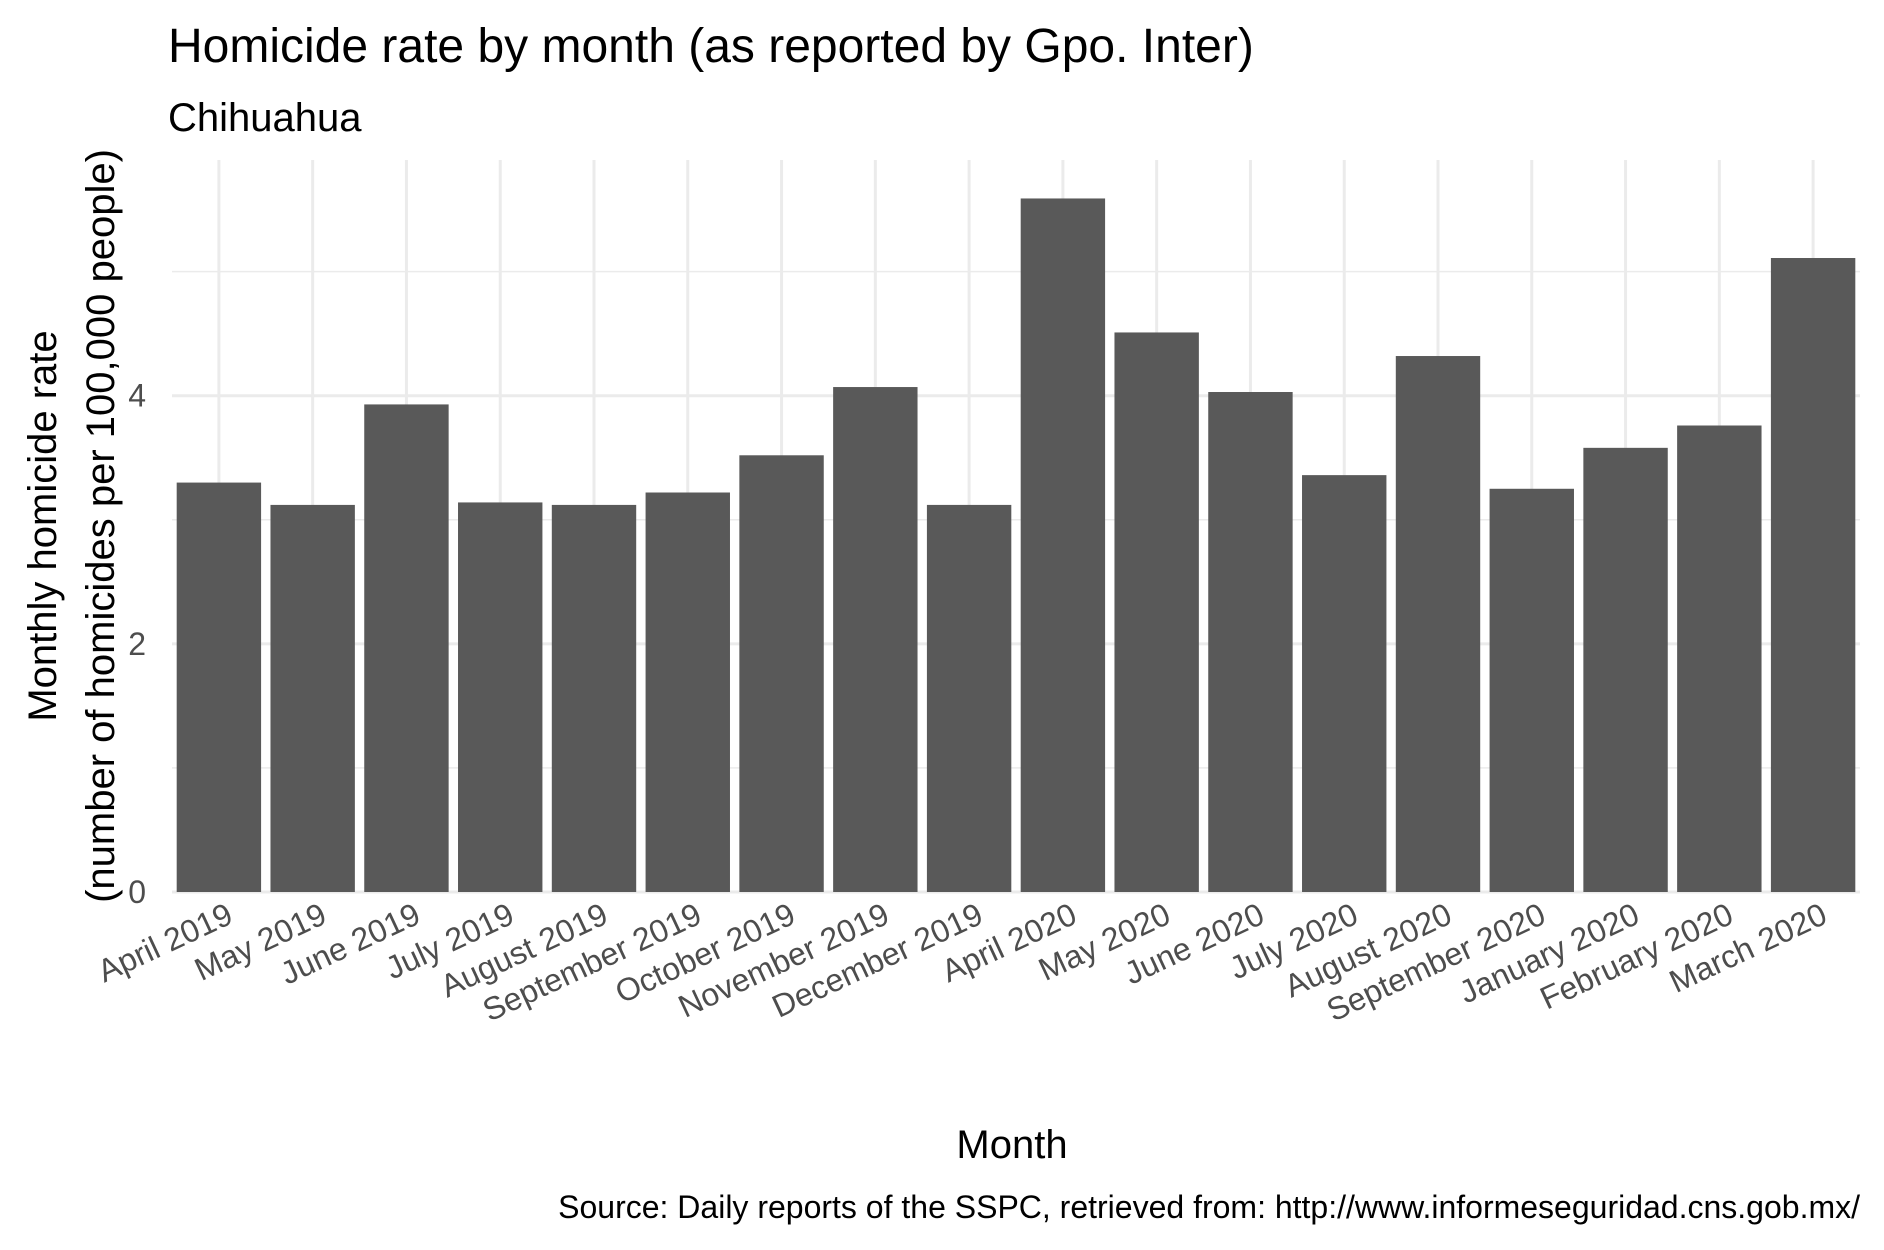 Image resolution: width=1884 pixels, height=1250 pixels. I want to click on x-axis-label: Month, so click(1011, 1145).